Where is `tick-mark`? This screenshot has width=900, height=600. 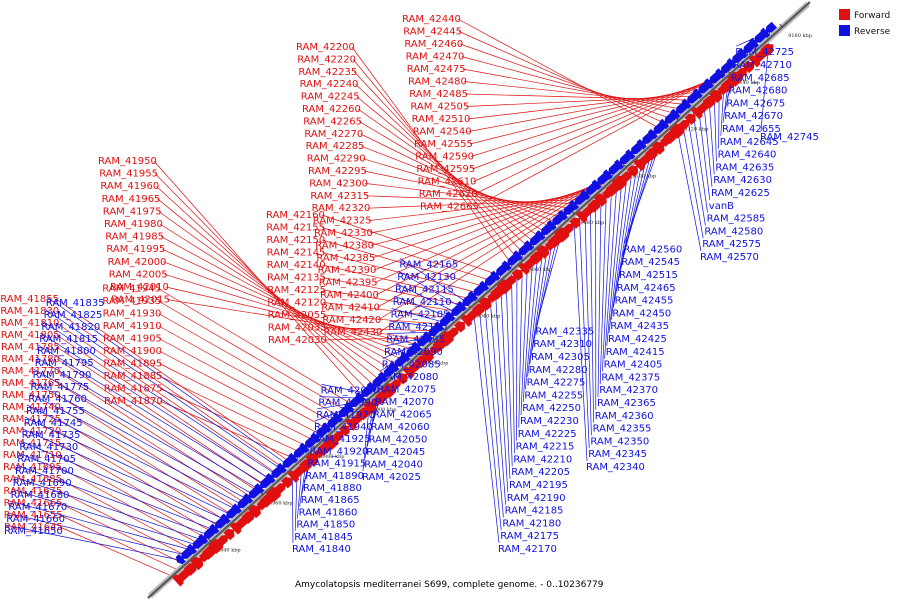 tick-mark is located at coordinates (209, 540).